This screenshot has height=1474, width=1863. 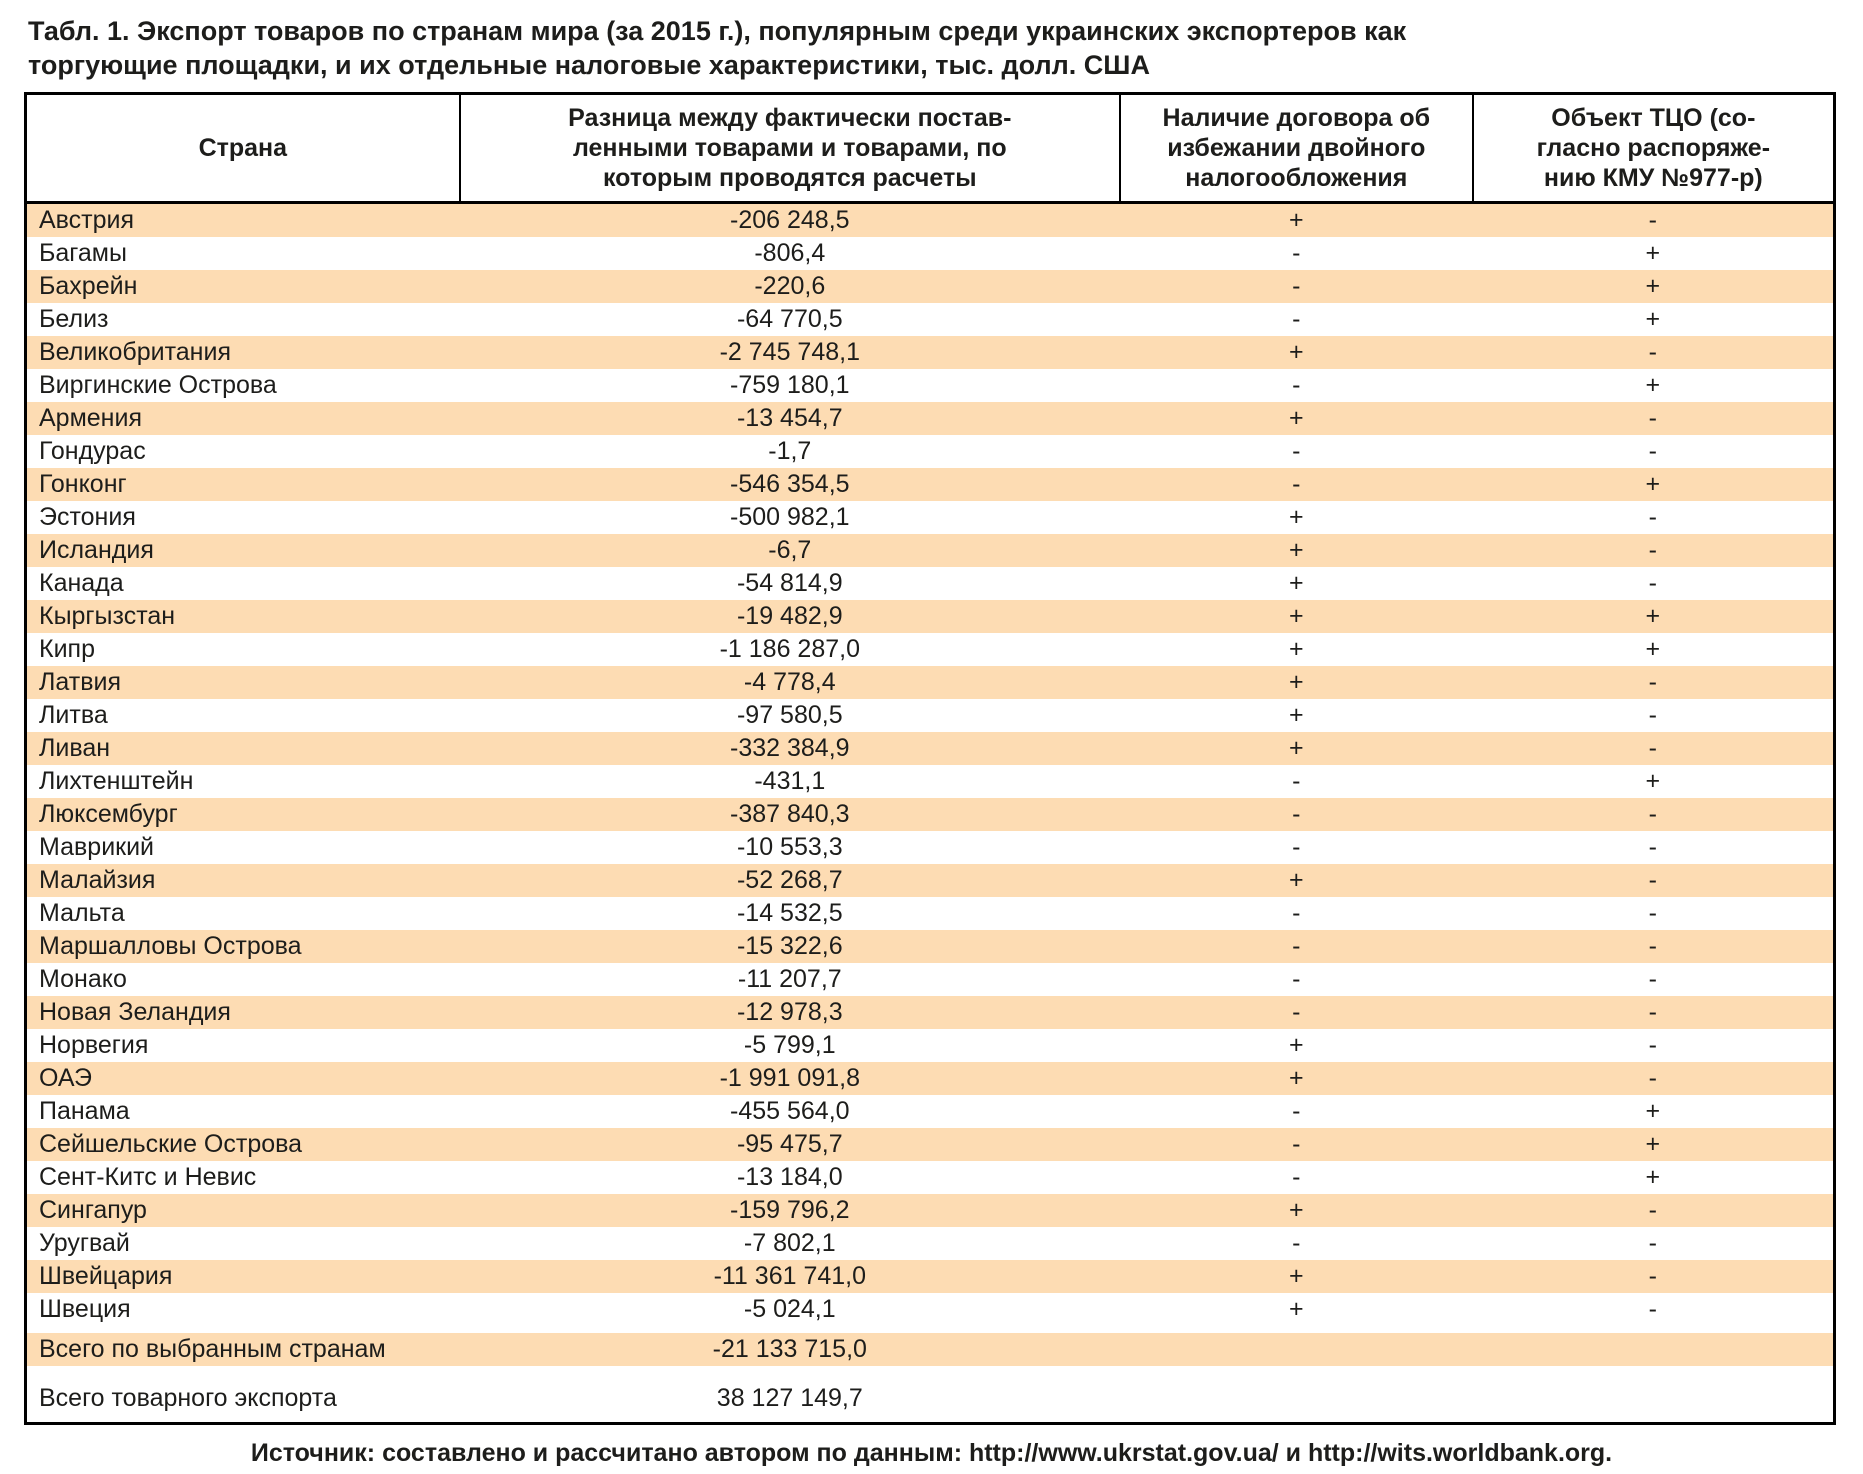 I want to click on country-cell: Маршалловы Острова, so click(x=242, y=946).